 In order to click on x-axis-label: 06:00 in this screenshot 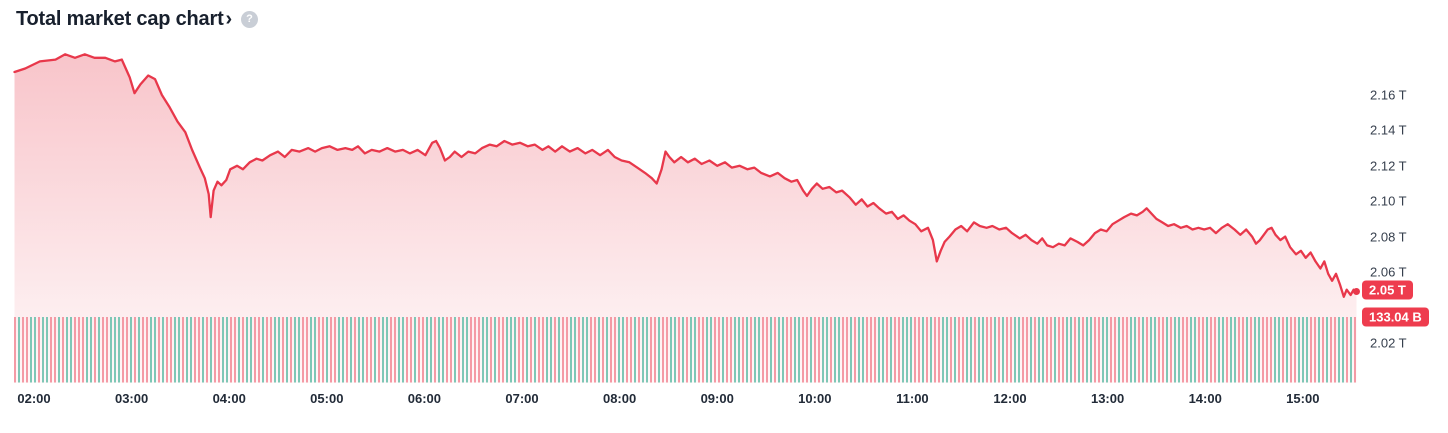, I will do `click(424, 398)`.